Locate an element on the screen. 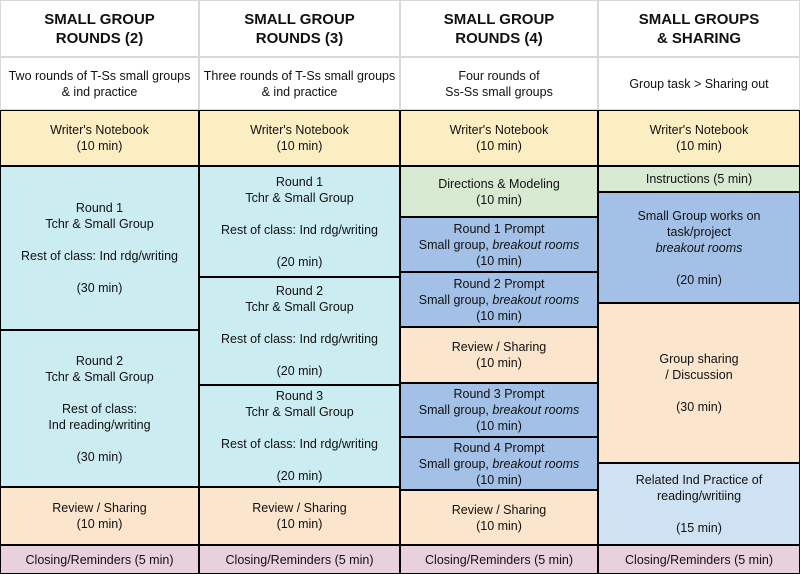 Image resolution: width=800 pixels, height=574 pixels. header-line: ROUNDS (3) is located at coordinates (299, 38).